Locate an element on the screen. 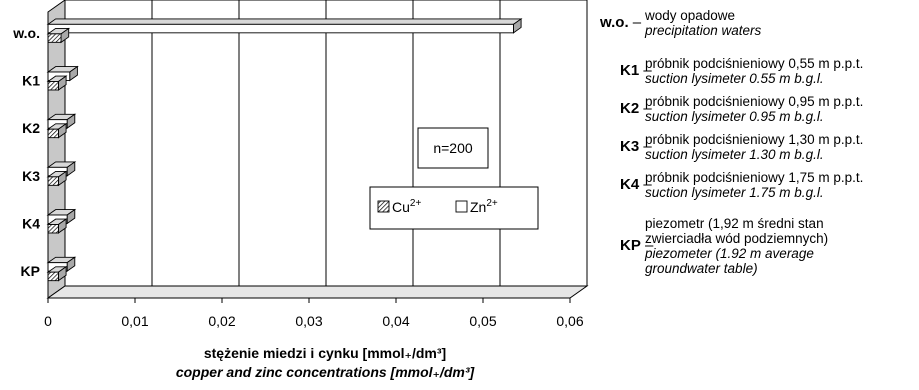 This screenshot has height=390, width=919. chart-side-wall is located at coordinates (56, 149).